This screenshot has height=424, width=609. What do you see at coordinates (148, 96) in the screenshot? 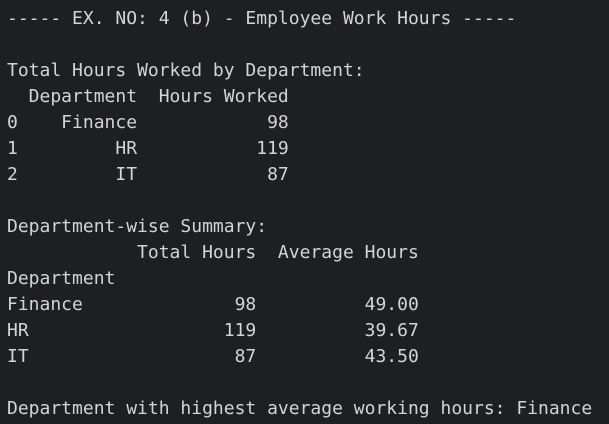
I see `total-hours-table-header: Department Hours Worked` at bounding box center [148, 96].